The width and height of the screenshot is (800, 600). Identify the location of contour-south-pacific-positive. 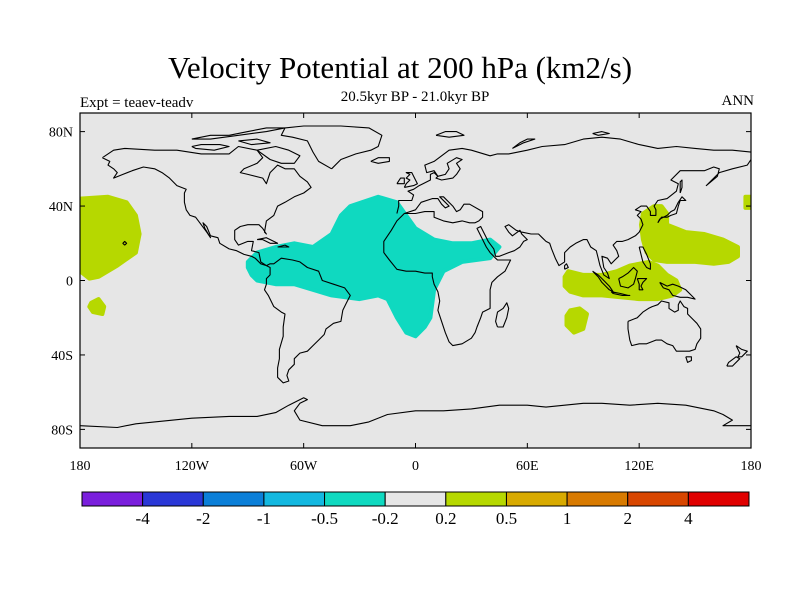
(97, 306).